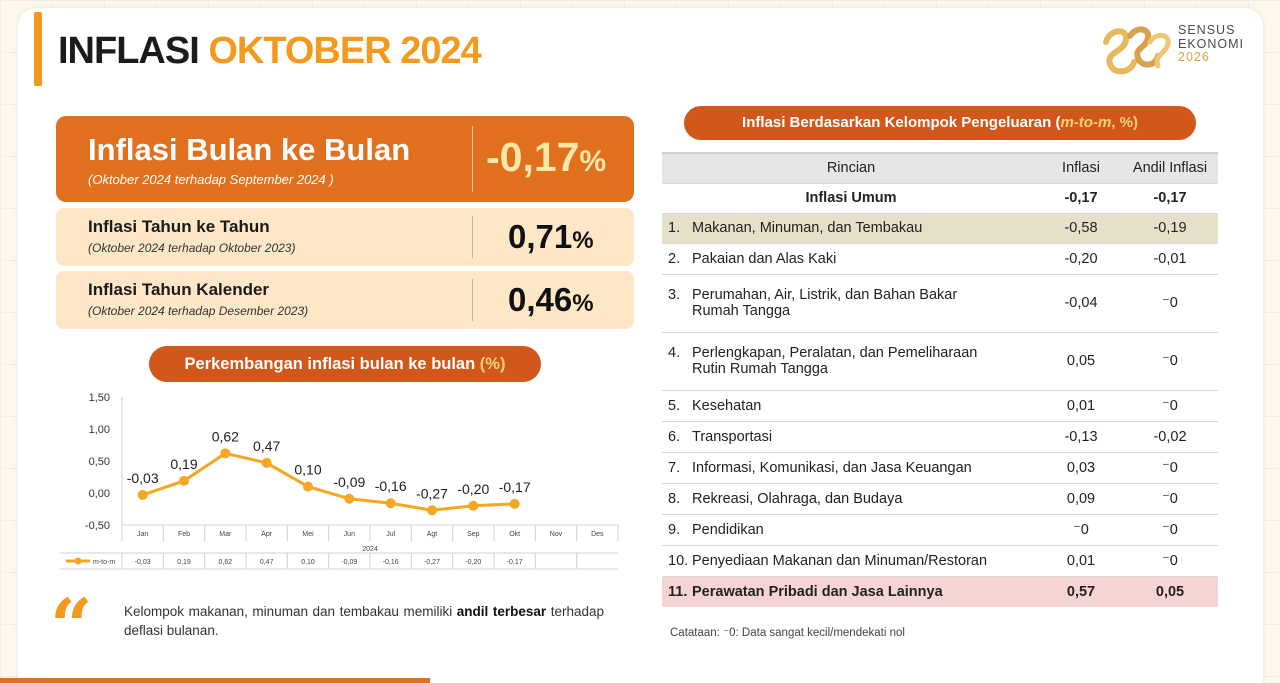 This screenshot has width=1280, height=683. What do you see at coordinates (519, 611) in the screenshot?
I see `quote-bold2: terbesar` at bounding box center [519, 611].